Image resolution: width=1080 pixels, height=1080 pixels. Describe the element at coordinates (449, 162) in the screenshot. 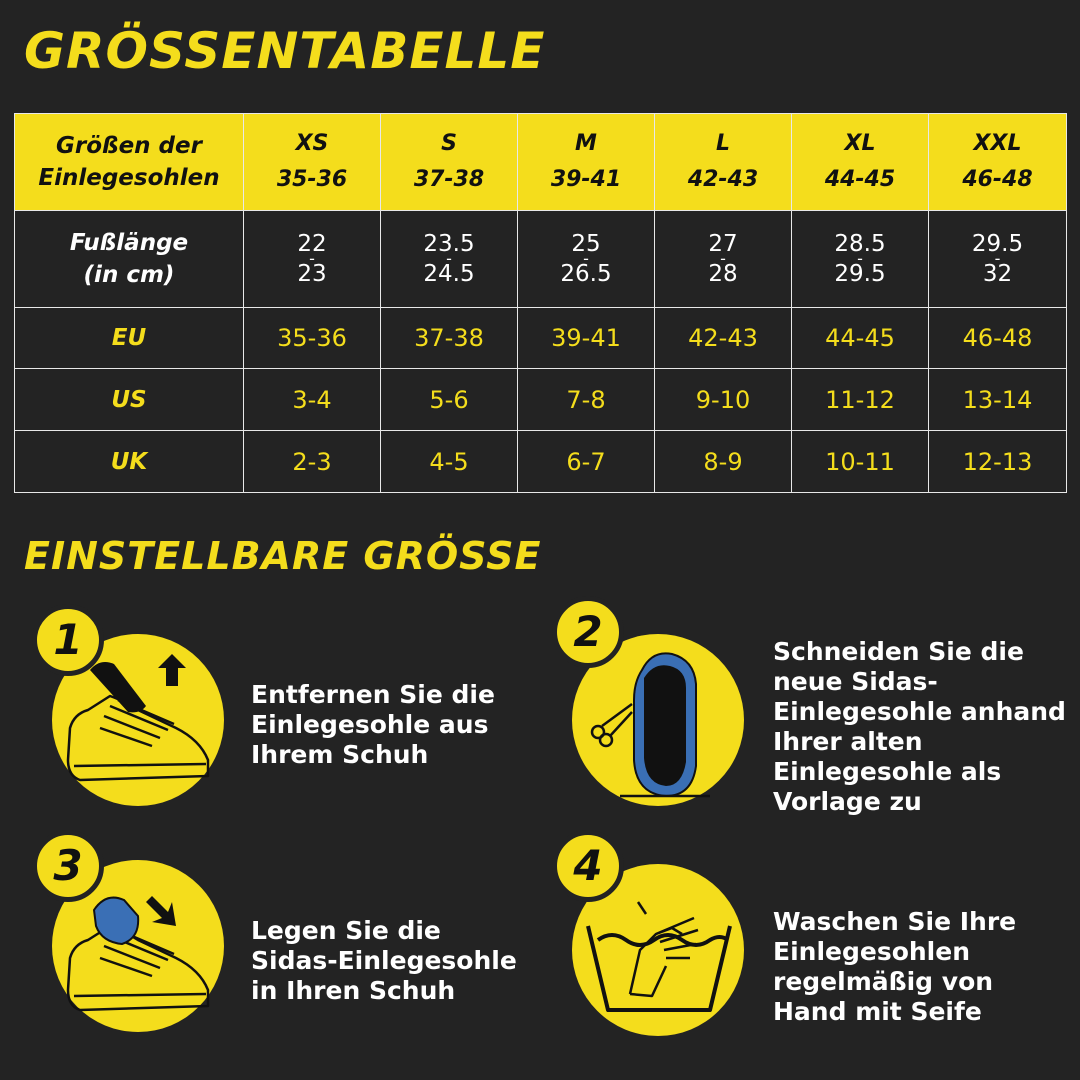

I see `size-header-s: S 37-38` at that location.